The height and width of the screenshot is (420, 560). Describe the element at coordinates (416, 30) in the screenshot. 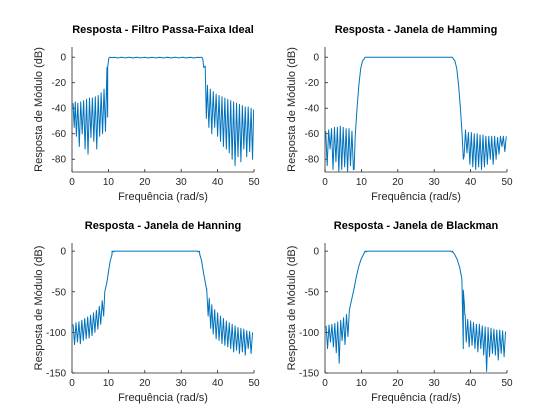

I see `chart-title: Resposta - Janela de Hamming` at that location.